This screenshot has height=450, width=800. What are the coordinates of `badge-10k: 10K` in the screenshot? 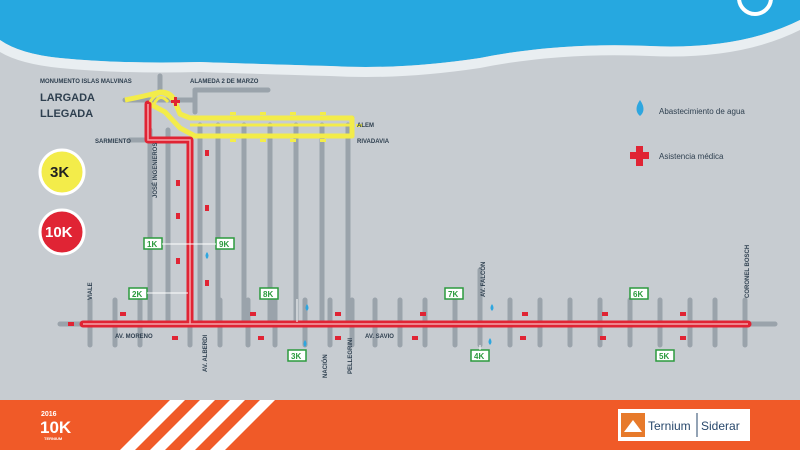 It's located at (62, 232).